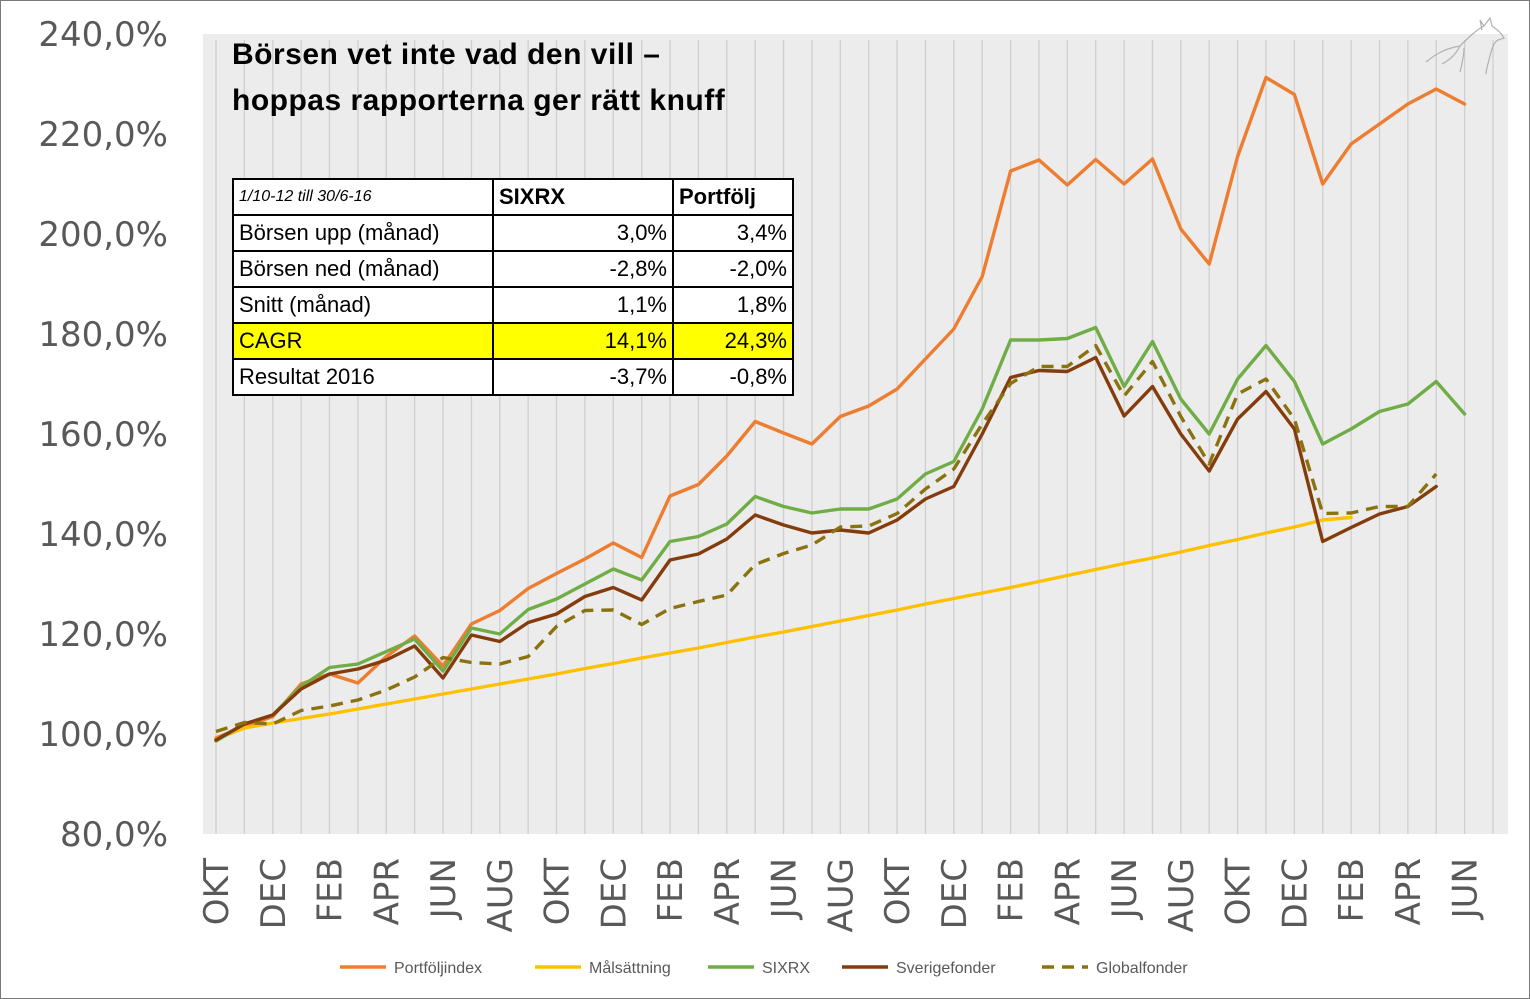 The width and height of the screenshot is (1530, 999). What do you see at coordinates (363, 377) in the screenshot?
I see `table-cell: Resultat 2016` at bounding box center [363, 377].